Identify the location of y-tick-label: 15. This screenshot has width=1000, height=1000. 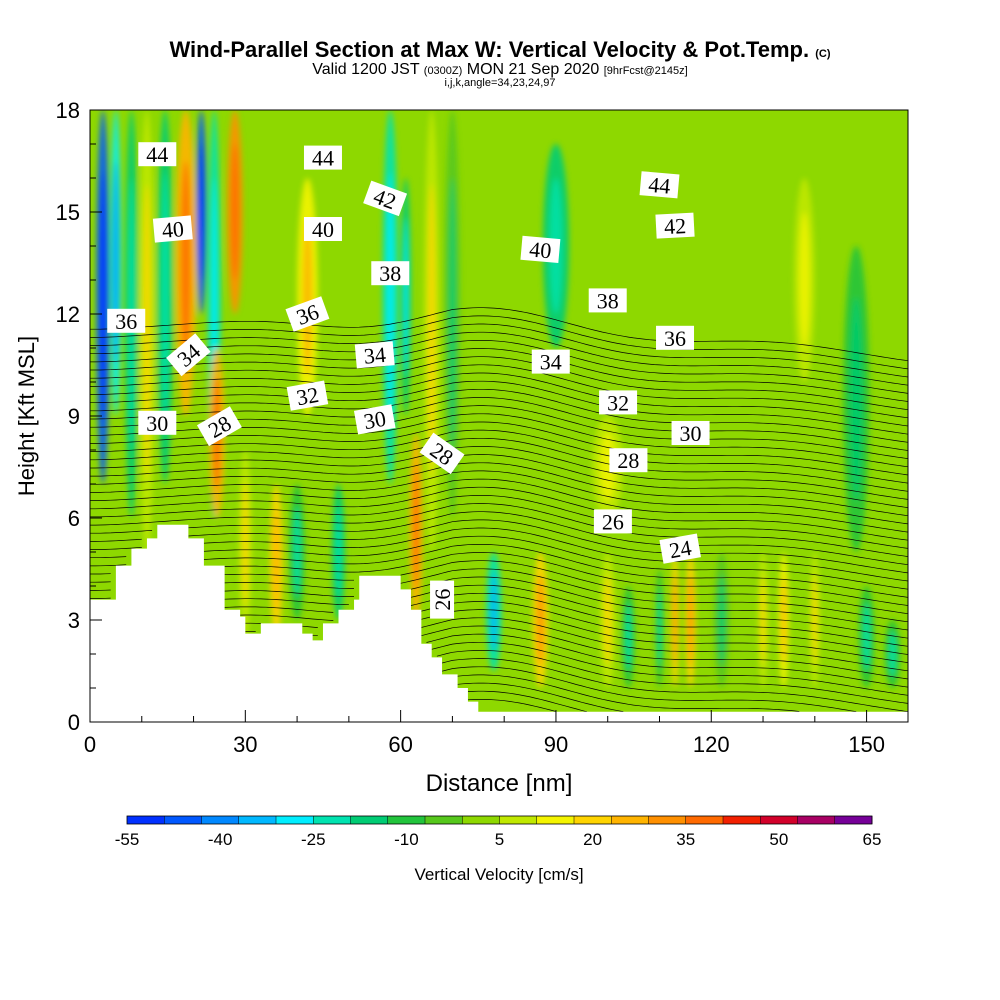
(68, 212).